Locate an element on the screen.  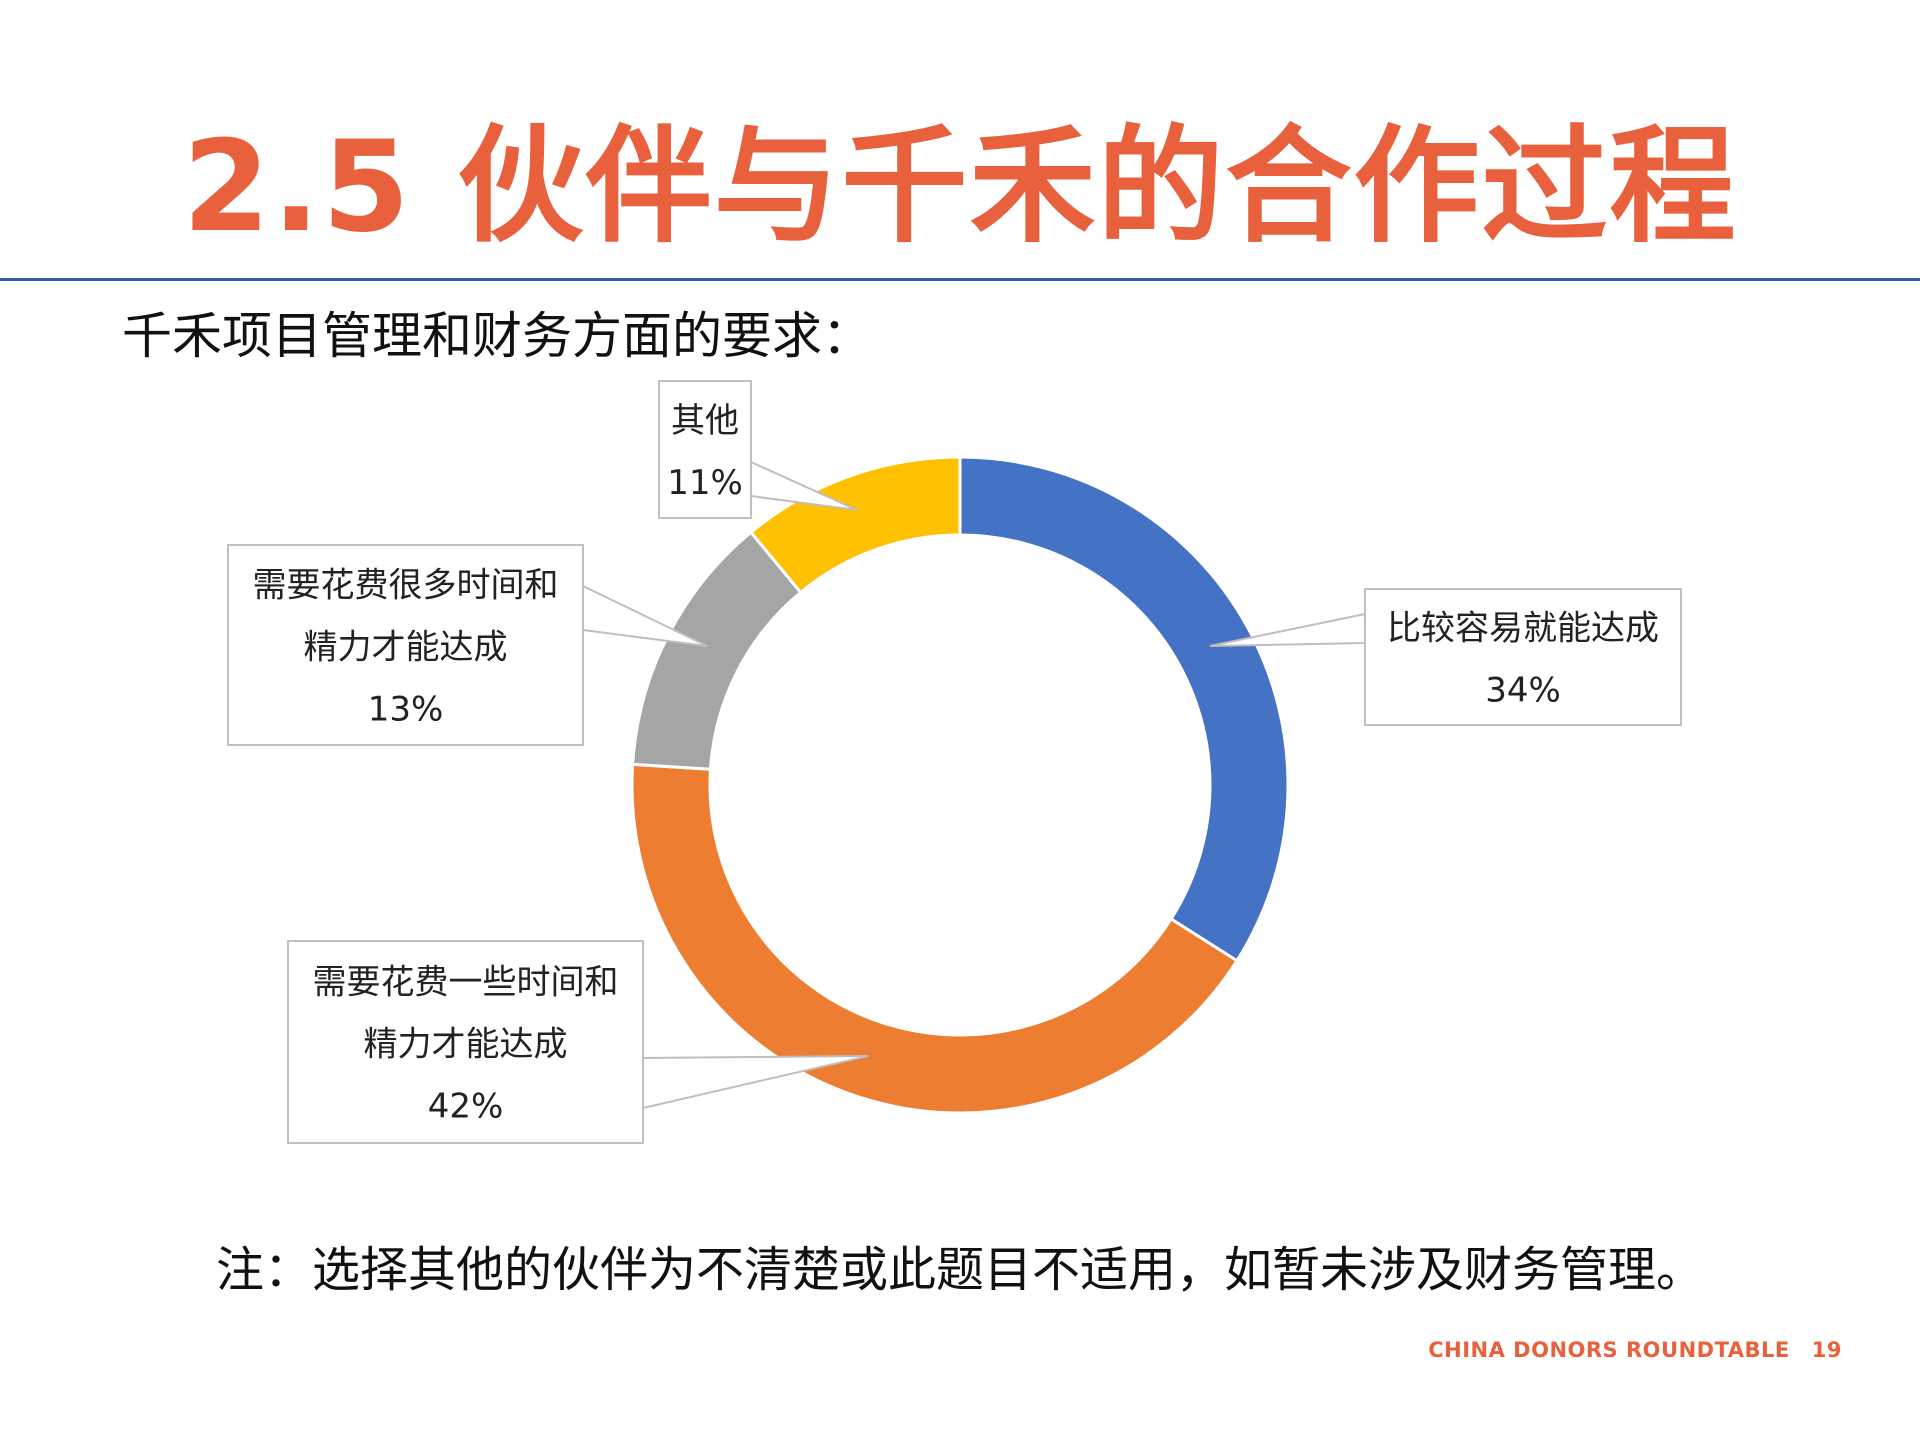
data-label-1: 比较容易就能达成 34% is located at coordinates (1445, 657).